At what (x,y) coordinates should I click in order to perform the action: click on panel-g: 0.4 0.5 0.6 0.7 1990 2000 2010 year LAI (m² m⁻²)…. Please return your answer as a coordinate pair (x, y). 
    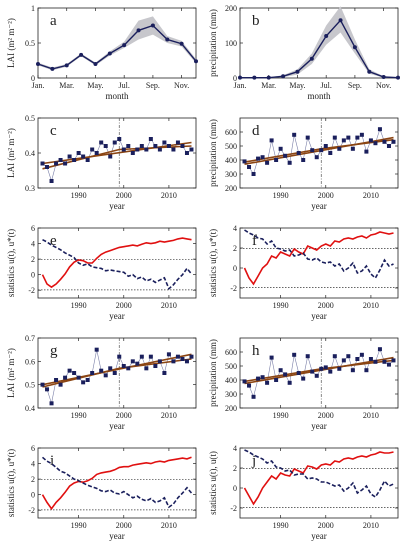
    Looking at the image, I should click on (101, 382).